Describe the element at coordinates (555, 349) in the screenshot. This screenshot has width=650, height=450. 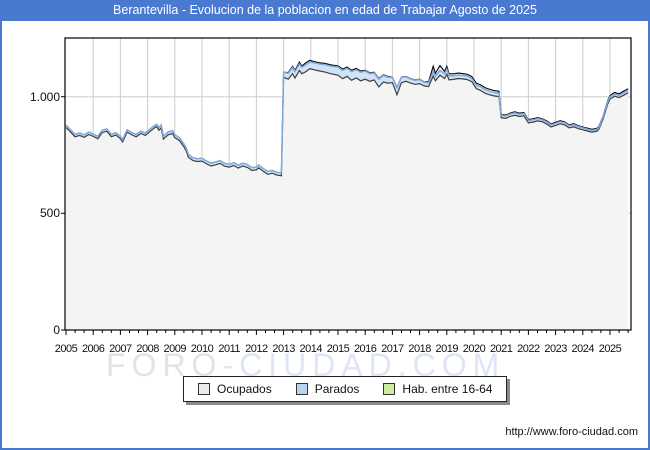
I see `x-tick-label: 2023` at that location.